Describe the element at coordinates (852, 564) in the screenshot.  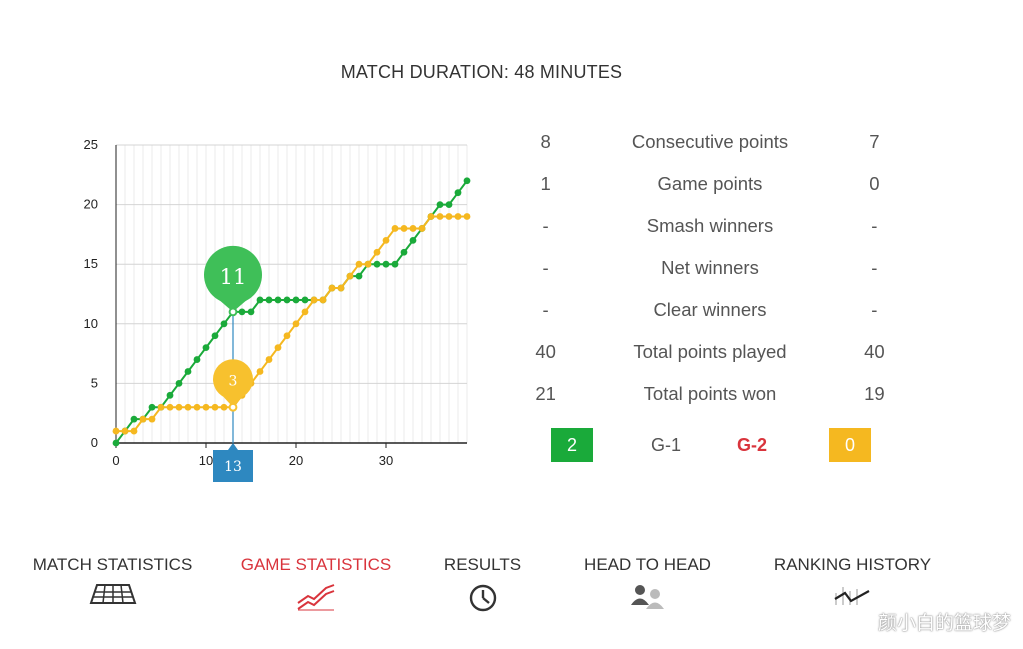
I see `tab-label: RANKING HISTORY` at that location.